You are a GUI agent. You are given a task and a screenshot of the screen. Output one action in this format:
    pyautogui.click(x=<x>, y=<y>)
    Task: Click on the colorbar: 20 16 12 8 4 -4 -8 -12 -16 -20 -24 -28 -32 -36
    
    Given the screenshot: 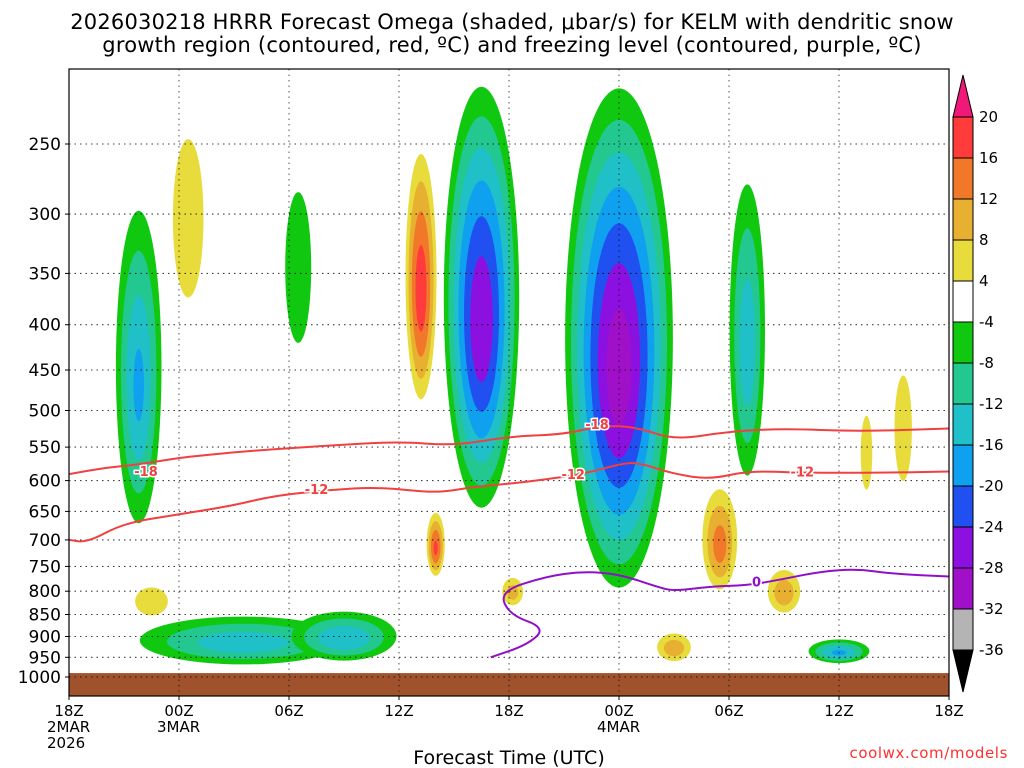 What is the action you would take?
    pyautogui.click(x=978, y=383)
    